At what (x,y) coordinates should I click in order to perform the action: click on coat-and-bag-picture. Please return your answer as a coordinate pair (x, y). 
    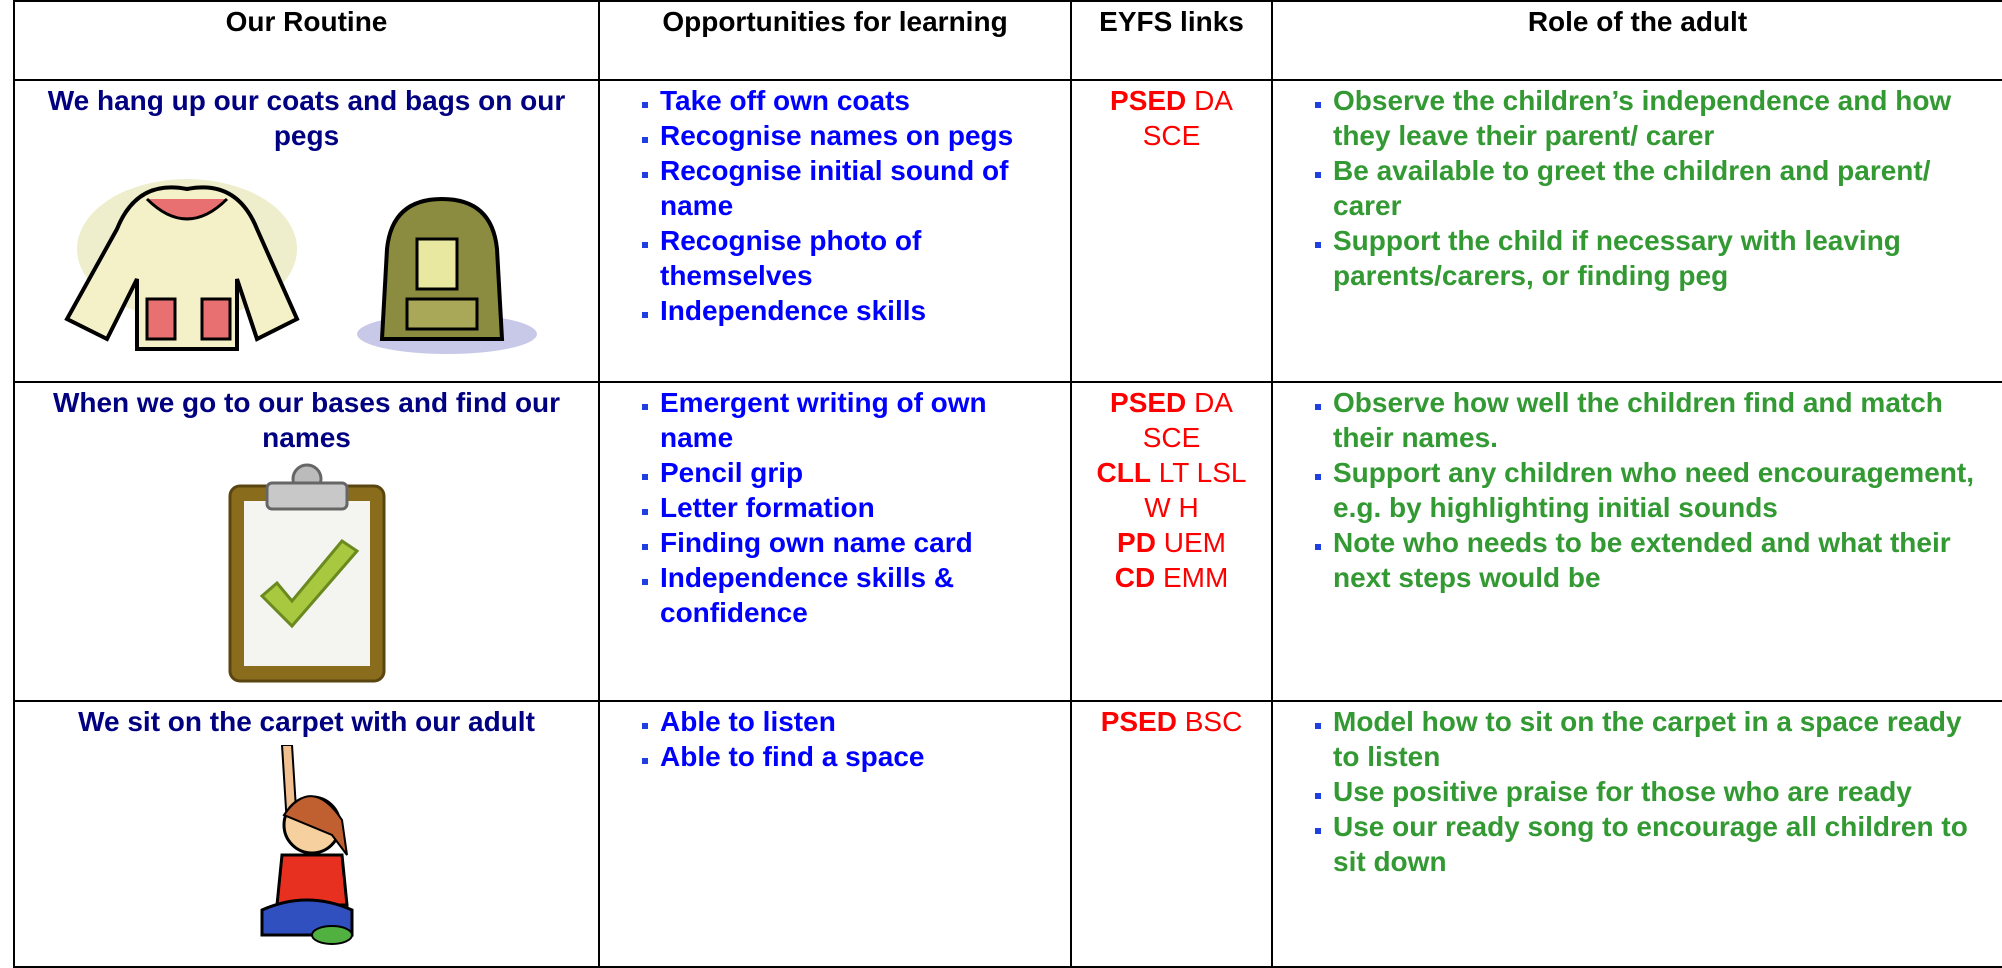
    Looking at the image, I should click on (300, 266).